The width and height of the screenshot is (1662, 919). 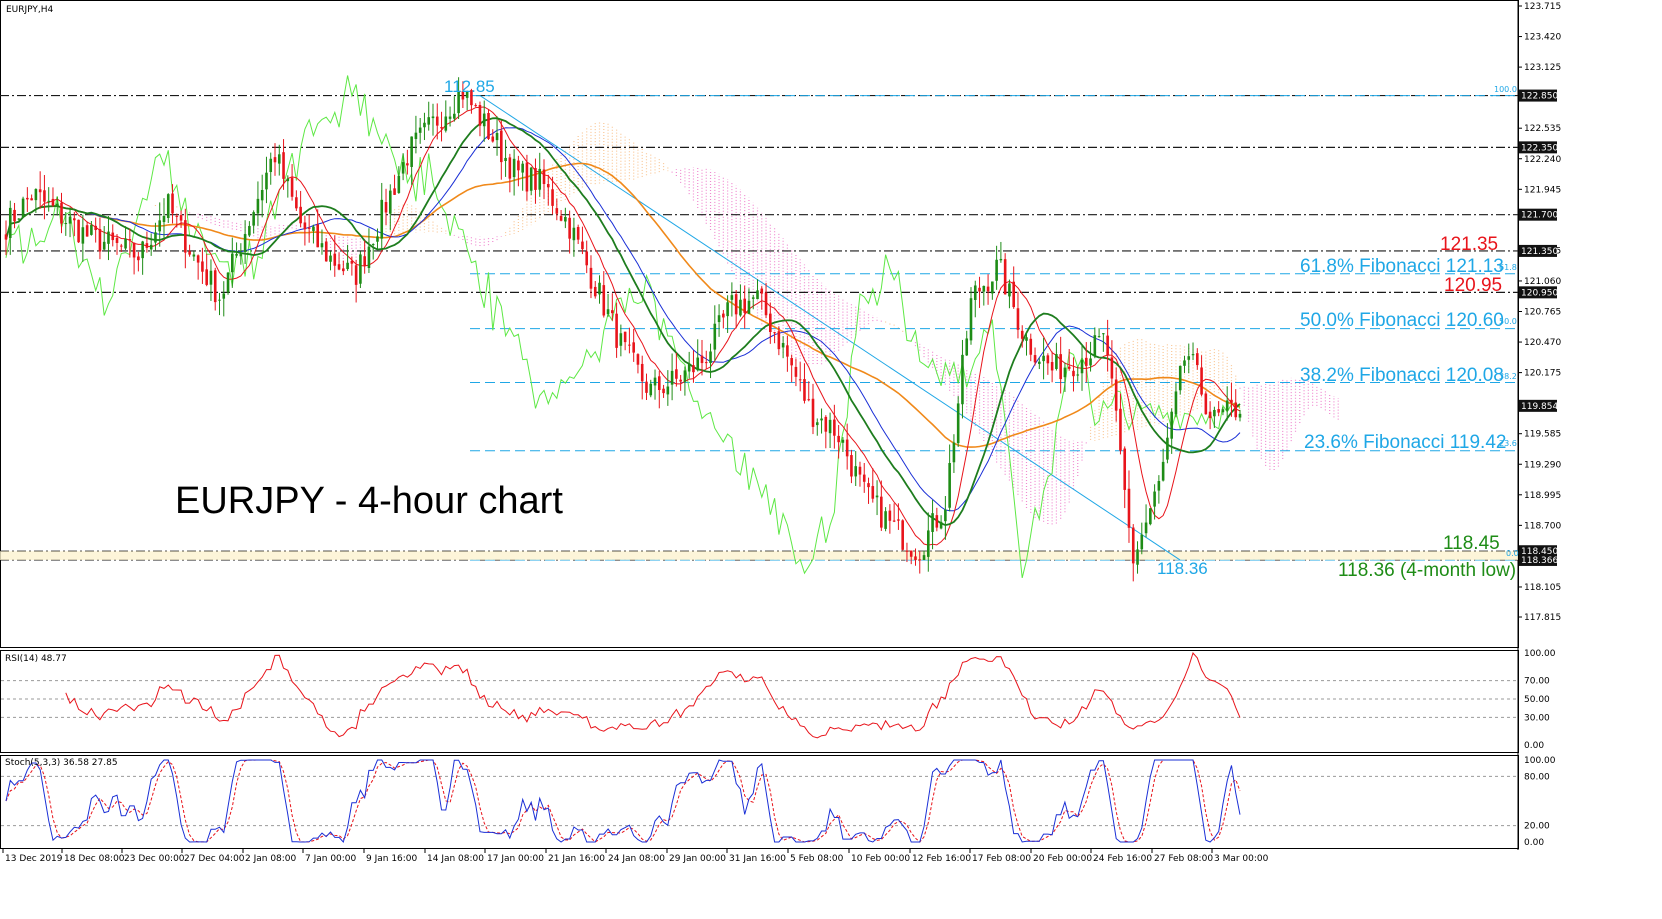 I want to click on rsi-label: RSI(14) 48.77, so click(x=36, y=659).